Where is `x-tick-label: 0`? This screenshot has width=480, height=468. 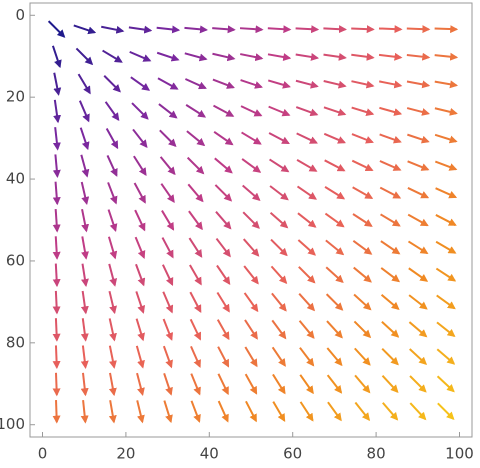 x-tick-label: 0 is located at coordinates (43, 454).